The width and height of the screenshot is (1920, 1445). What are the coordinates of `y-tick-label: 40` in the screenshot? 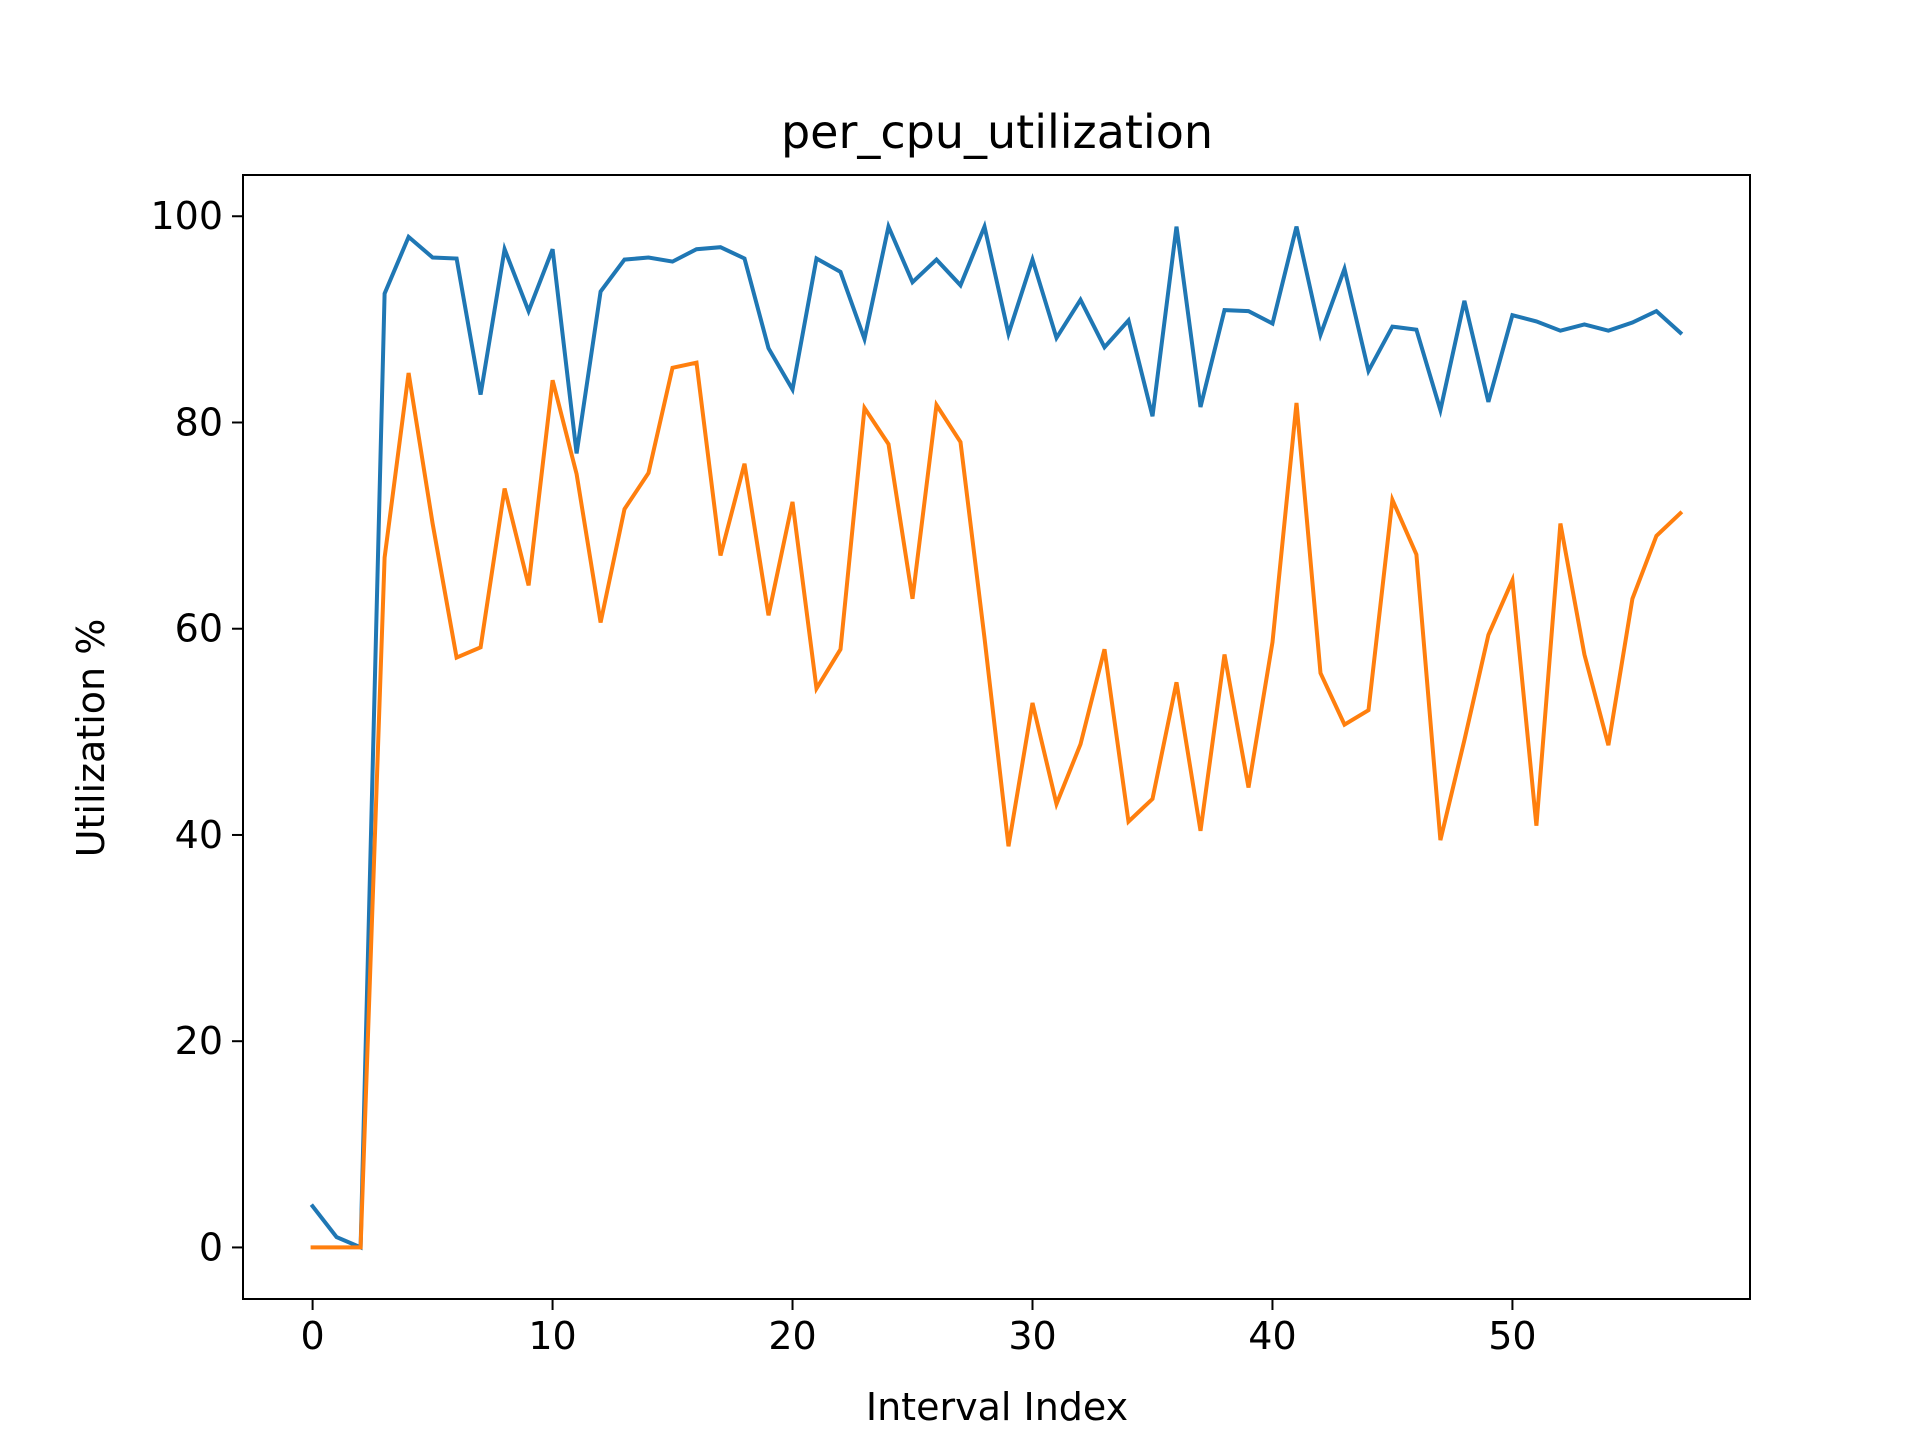 It's located at (199, 835).